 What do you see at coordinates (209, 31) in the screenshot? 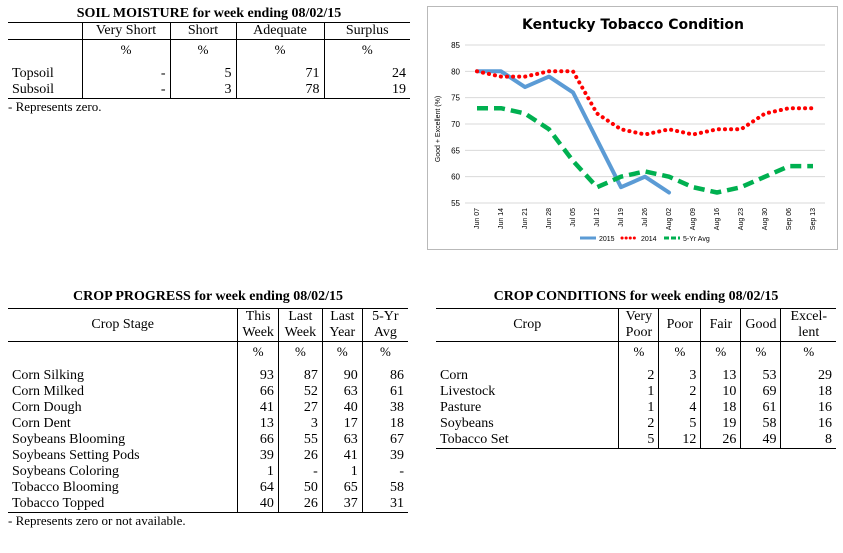
I see `soil-header-row: Very Short Short Adequate Surplus` at bounding box center [209, 31].